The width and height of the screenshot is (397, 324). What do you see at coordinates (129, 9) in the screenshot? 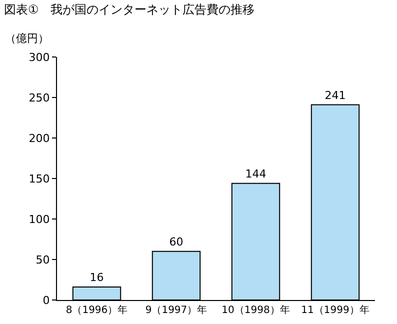
I see `chart-title: 図表① 我が国のインターネット広告費の推移` at bounding box center [129, 9].